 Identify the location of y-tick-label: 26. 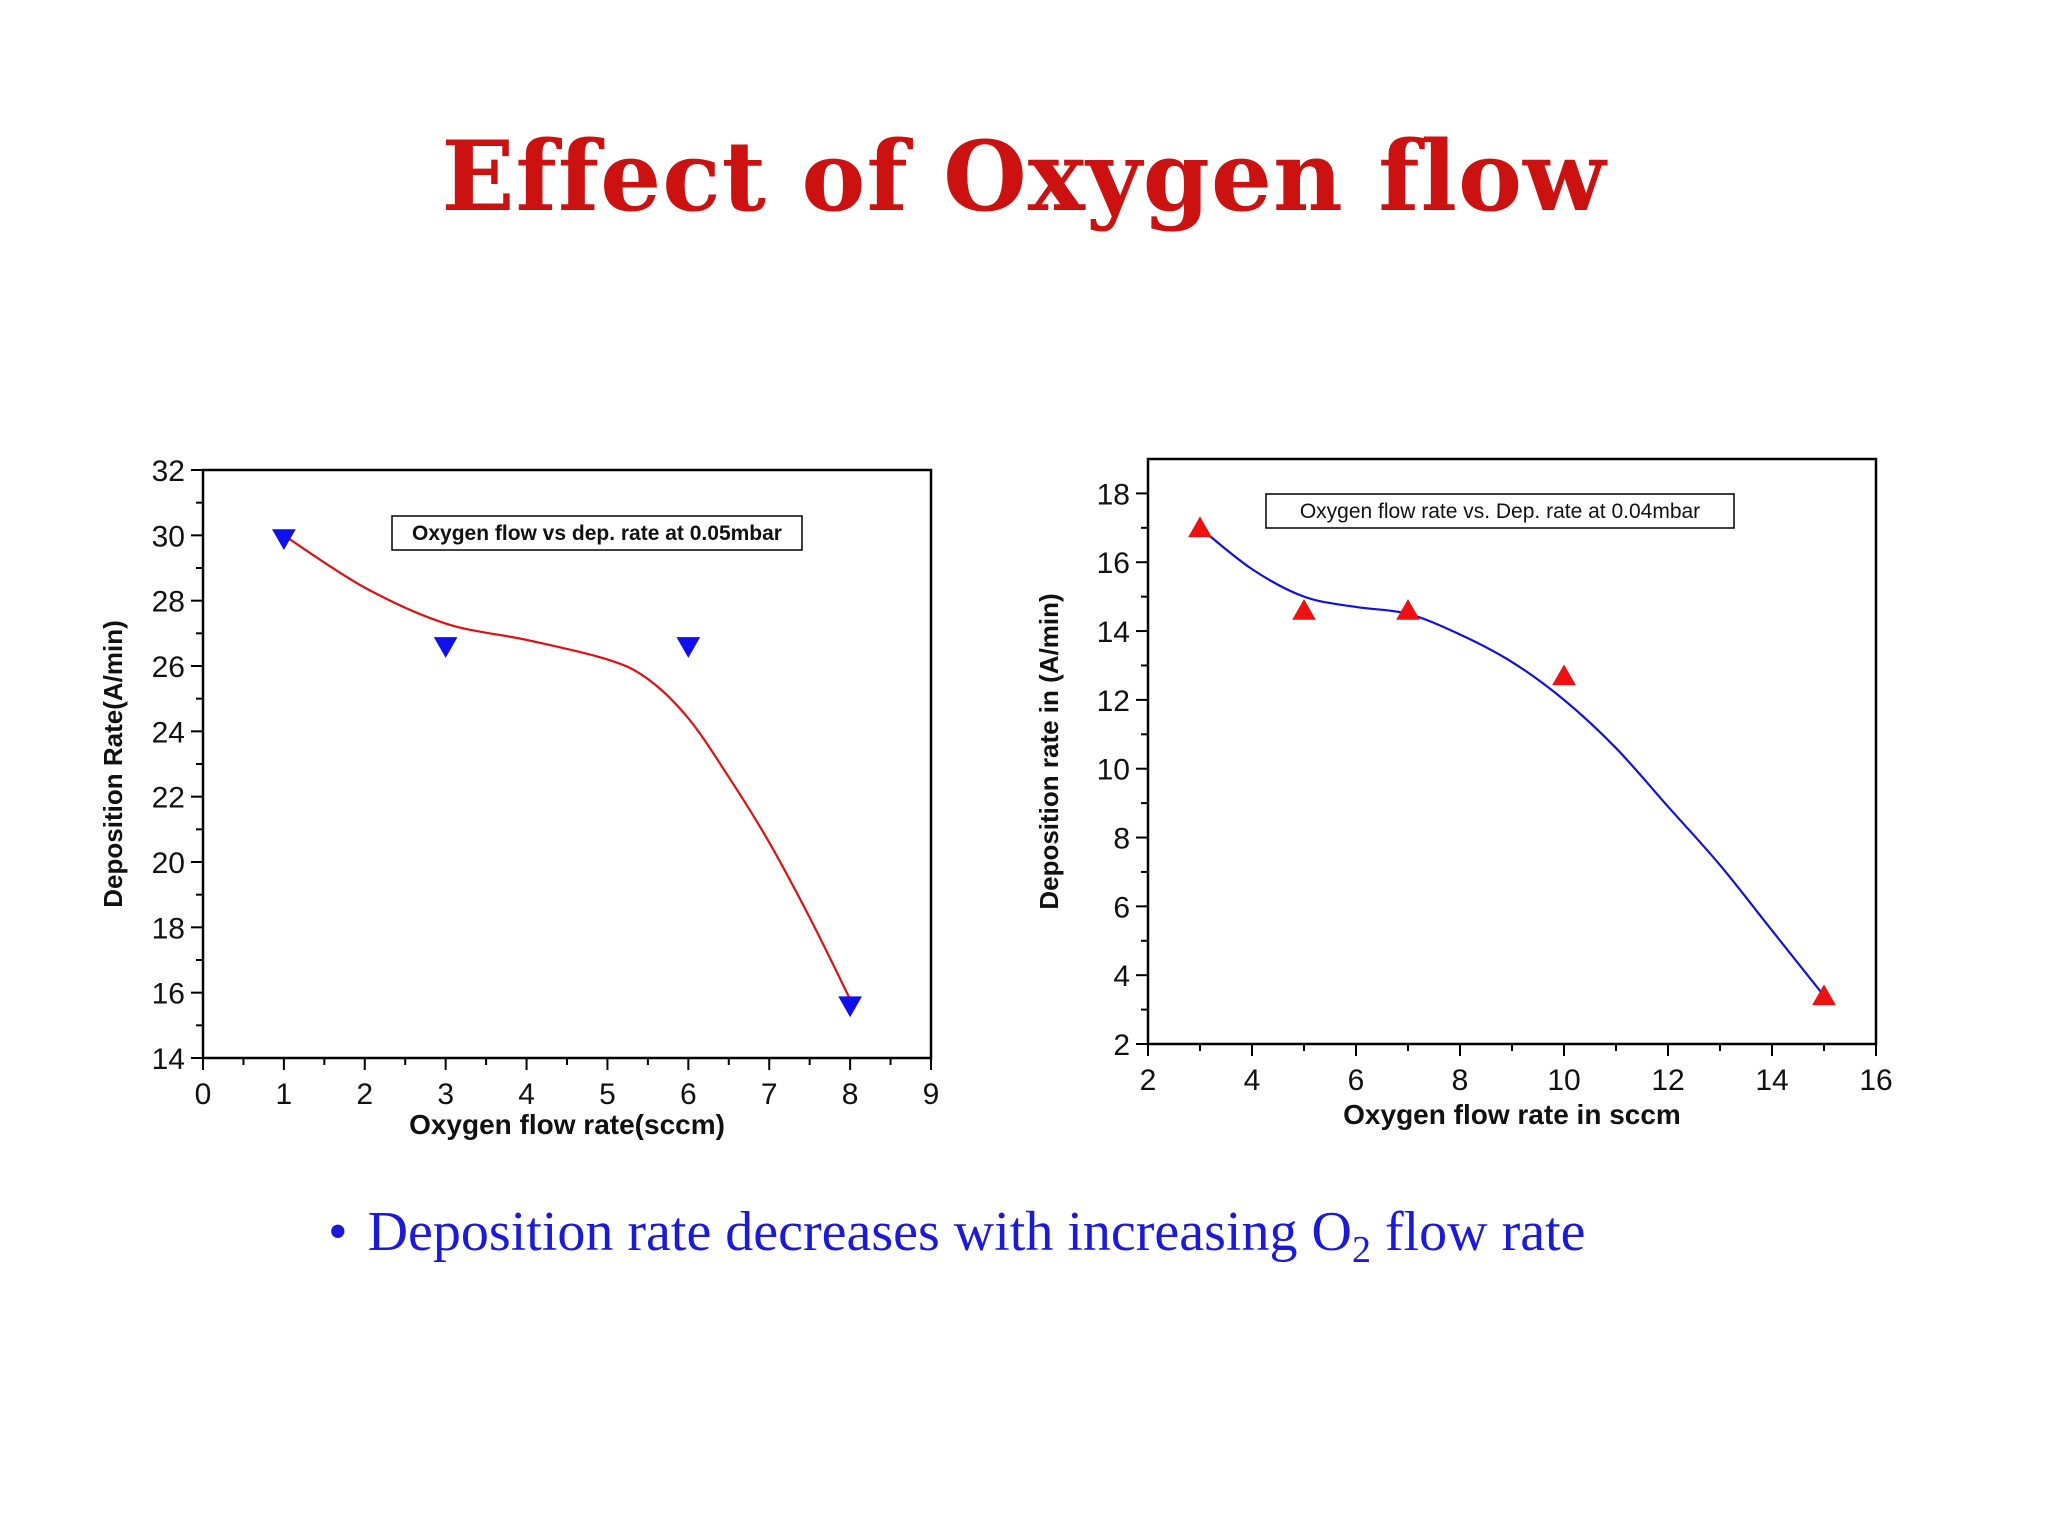
(168, 667).